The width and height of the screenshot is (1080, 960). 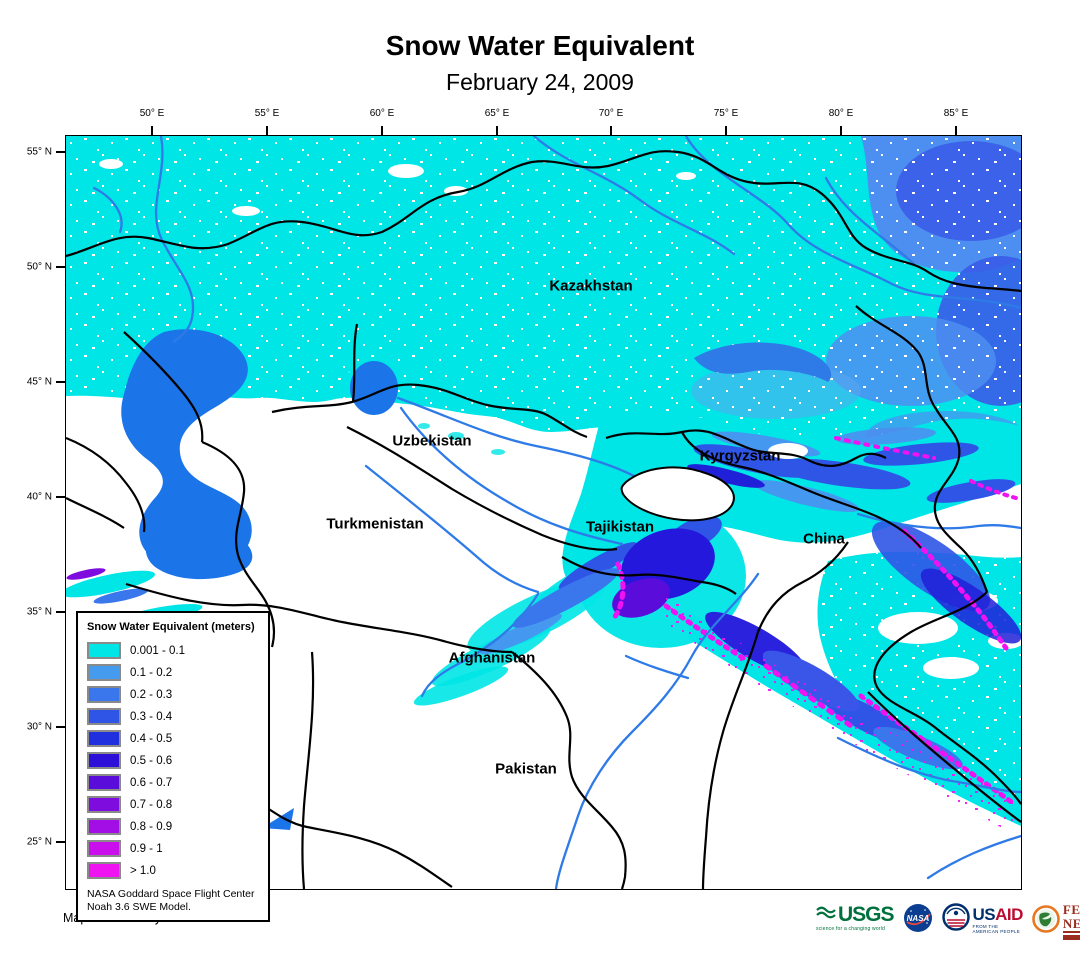 I want to click on legend-row: 0.2 - 0.3, so click(x=173, y=694).